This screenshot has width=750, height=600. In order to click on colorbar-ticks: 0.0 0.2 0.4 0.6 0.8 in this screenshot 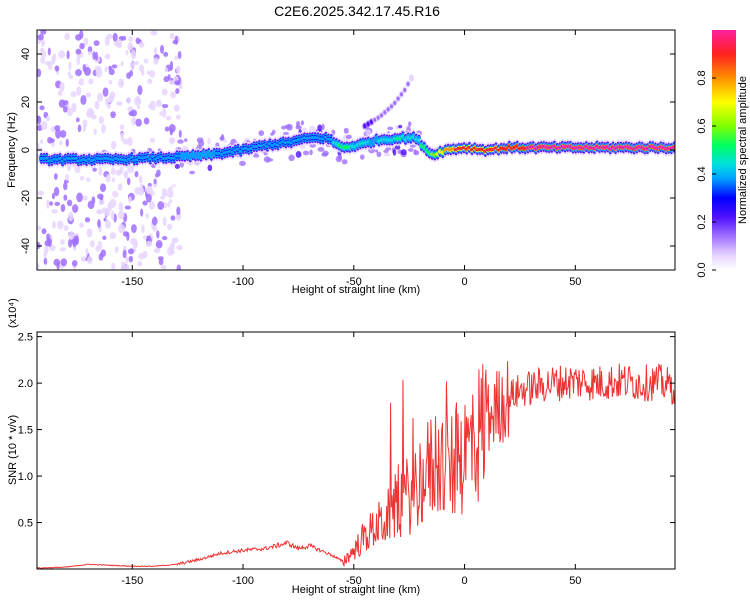, I will do `click(706, 174)`.